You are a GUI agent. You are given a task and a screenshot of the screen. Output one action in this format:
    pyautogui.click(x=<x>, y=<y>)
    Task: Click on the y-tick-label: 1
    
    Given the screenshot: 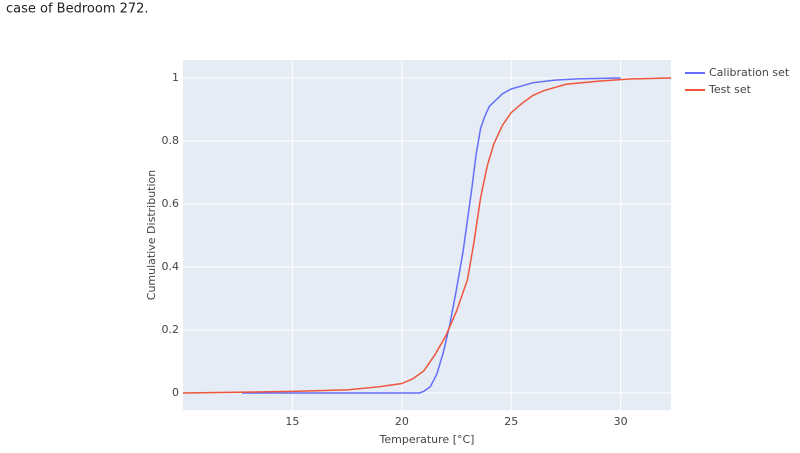 What is the action you would take?
    pyautogui.click(x=175, y=77)
    